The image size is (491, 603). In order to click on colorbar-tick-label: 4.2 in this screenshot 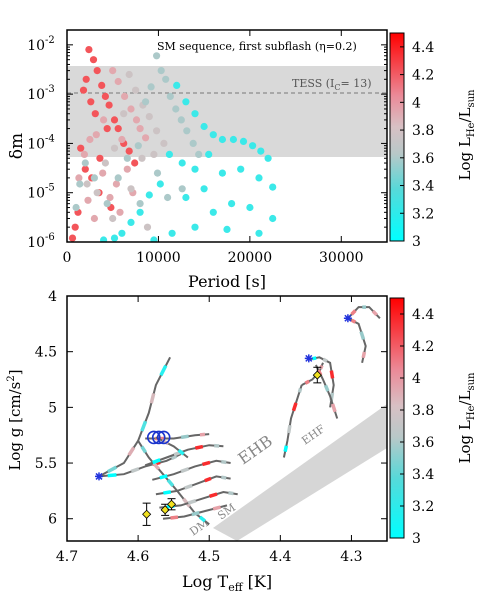, I will do `click(423, 76)`.